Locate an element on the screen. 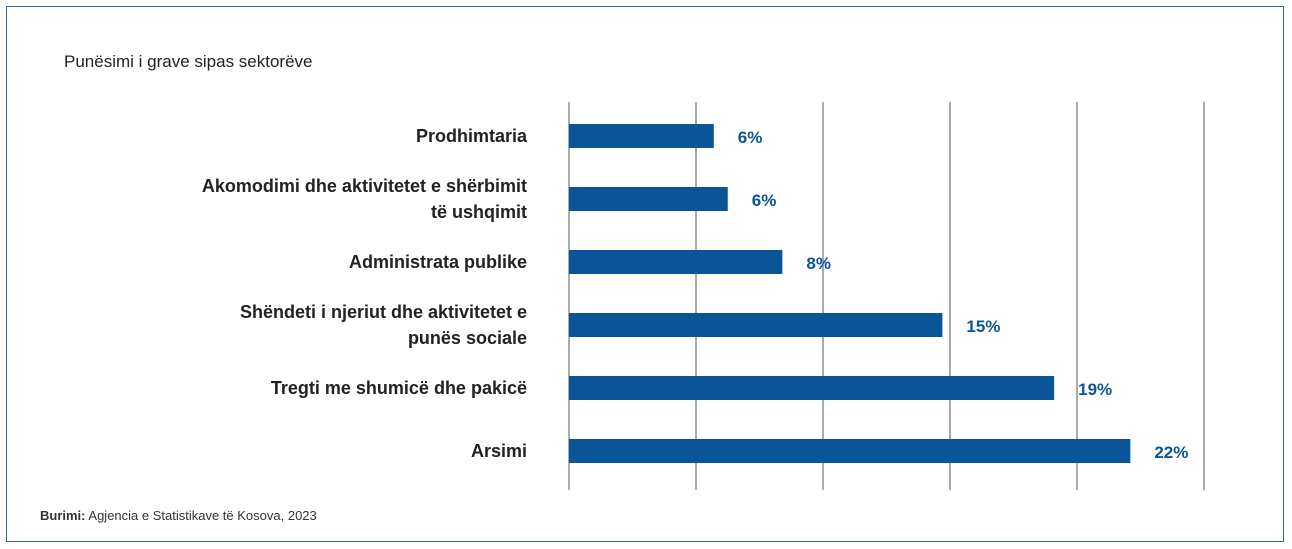 The height and width of the screenshot is (549, 1292). source-label: Burimi: is located at coordinates (63, 515).